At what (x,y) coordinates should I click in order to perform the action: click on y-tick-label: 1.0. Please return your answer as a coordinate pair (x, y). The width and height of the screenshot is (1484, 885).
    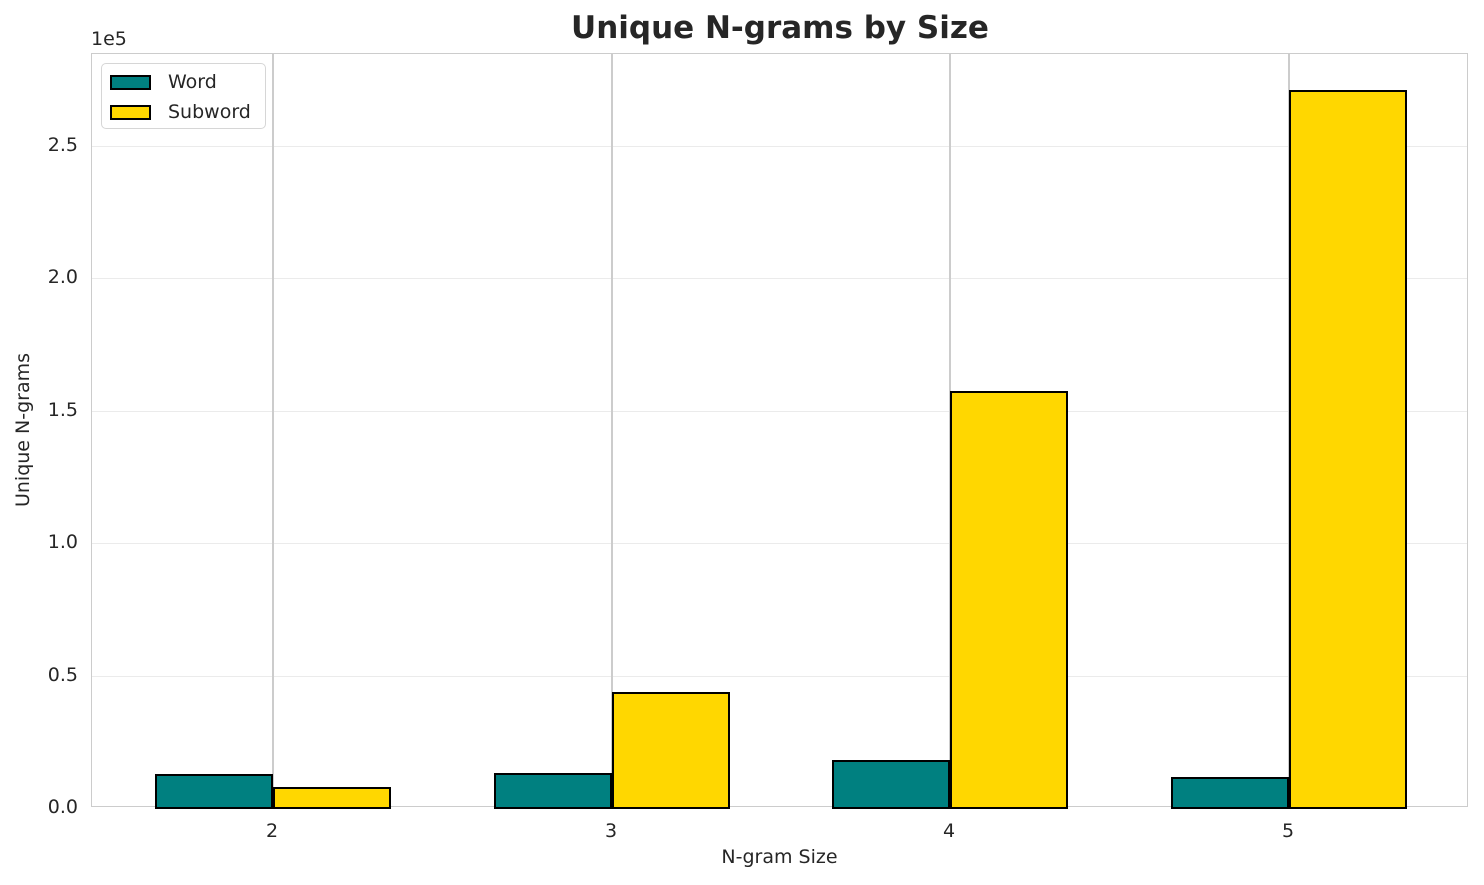
    Looking at the image, I should click on (62, 542).